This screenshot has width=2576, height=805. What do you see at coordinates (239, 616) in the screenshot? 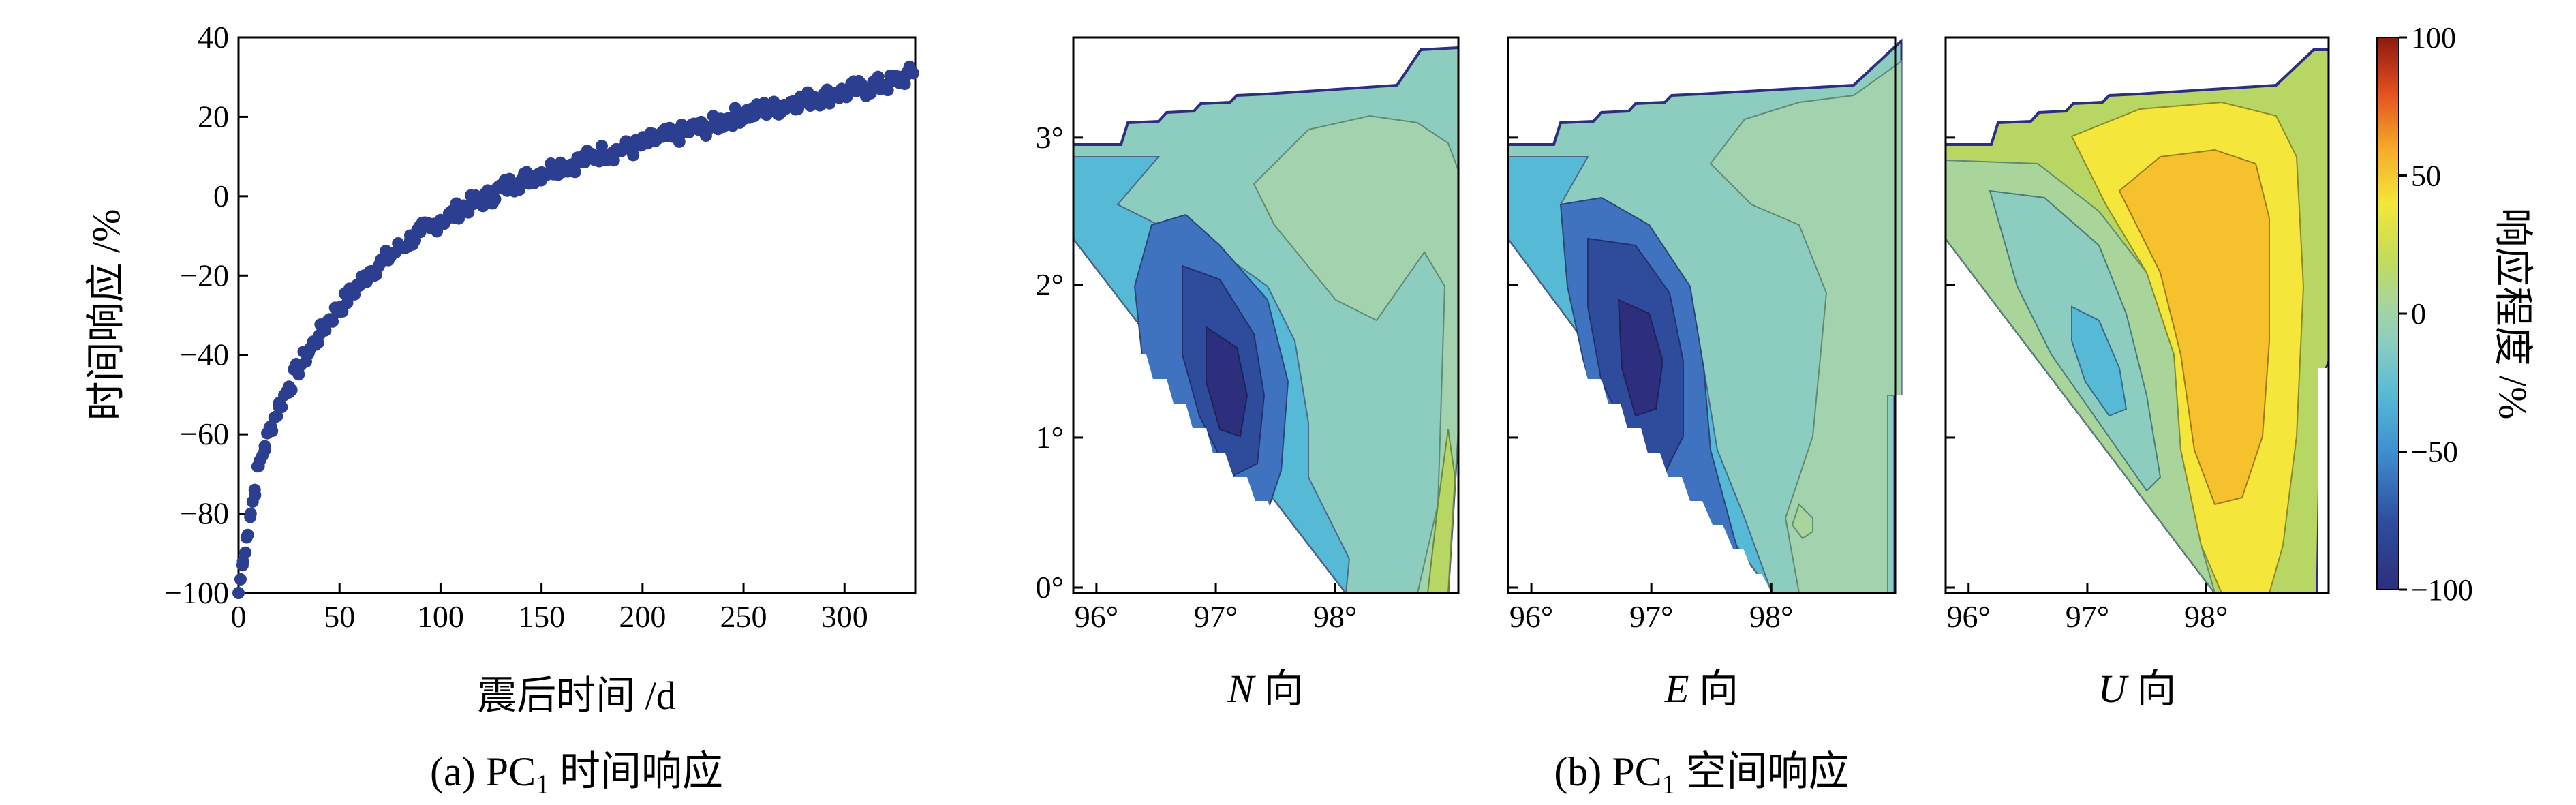
I see `x-tick-label: 0` at bounding box center [239, 616].